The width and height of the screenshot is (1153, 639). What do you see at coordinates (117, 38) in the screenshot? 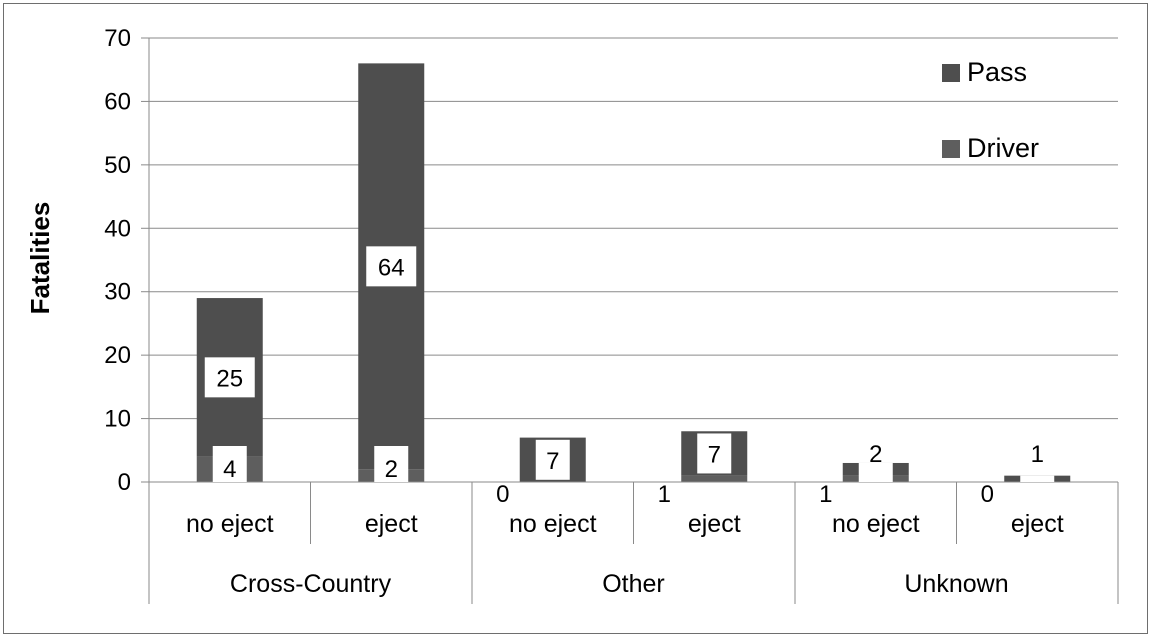
I see `y-tick-label: 70` at bounding box center [117, 38].